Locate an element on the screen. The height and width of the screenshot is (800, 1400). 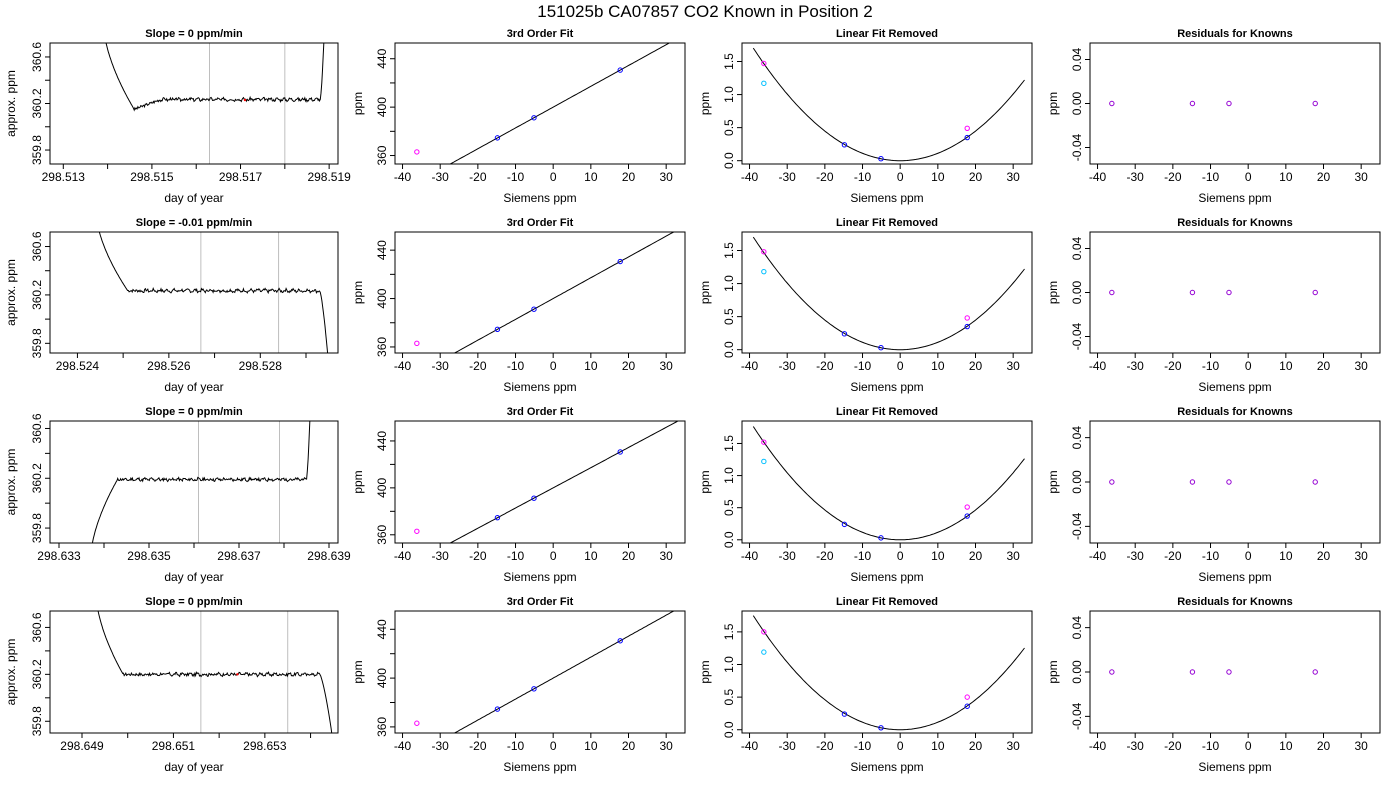
y-tick-label: 360.6 is located at coordinates (37, 57).